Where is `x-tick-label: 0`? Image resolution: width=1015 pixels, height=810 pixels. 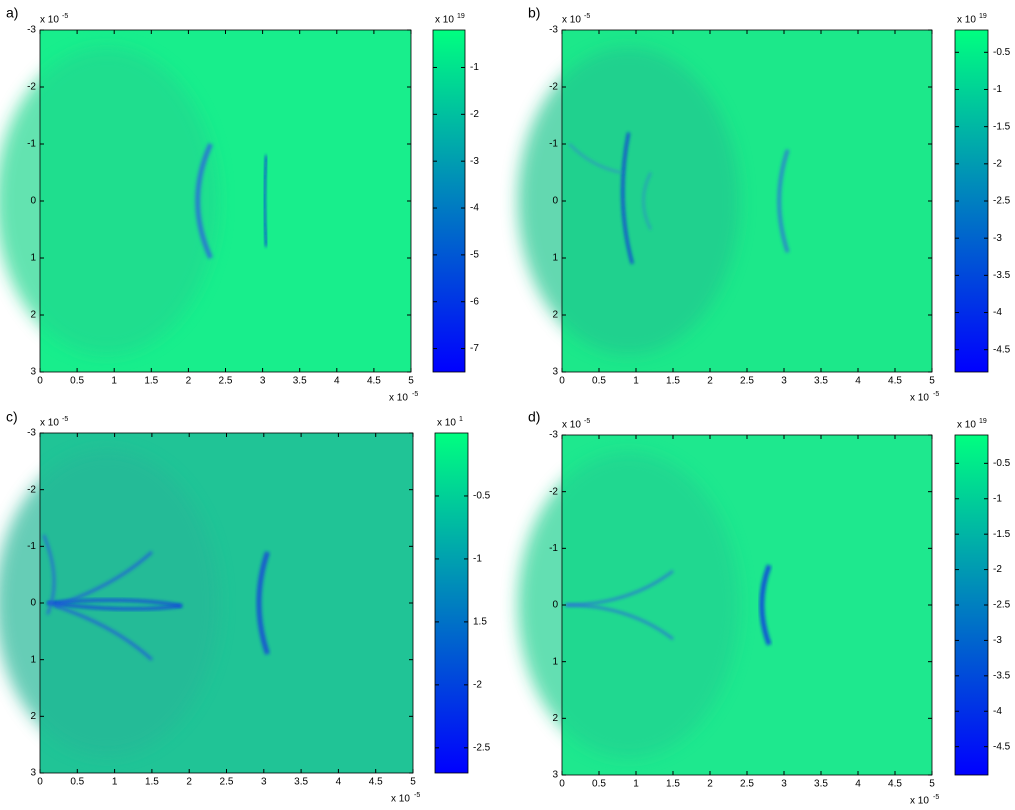 x-tick-label: 0 is located at coordinates (562, 784).